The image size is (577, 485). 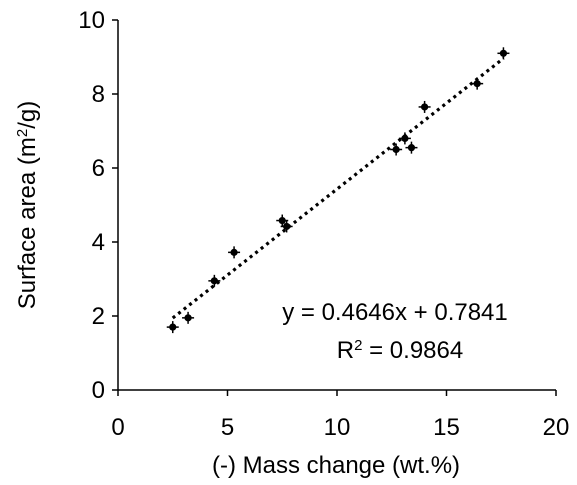 I want to click on x-tick-label: 0, so click(x=117, y=427).